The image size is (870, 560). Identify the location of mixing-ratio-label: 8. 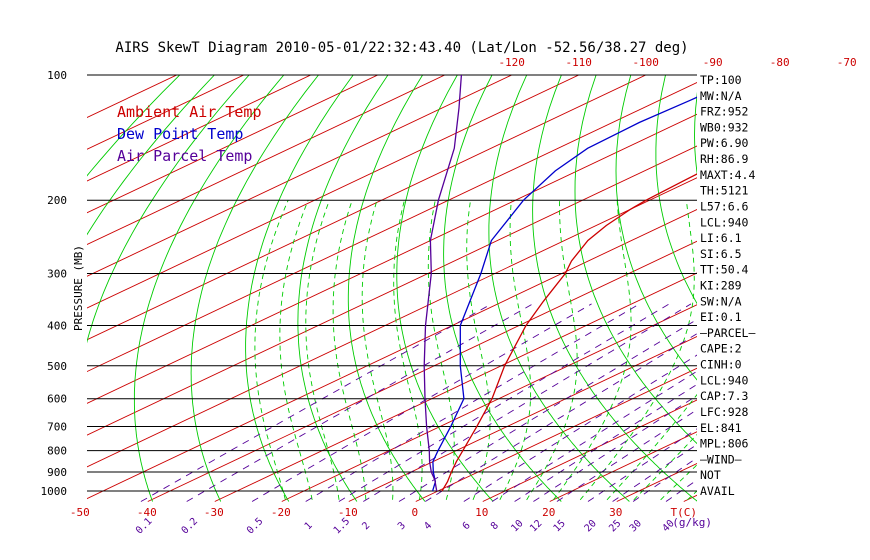
(495, 526).